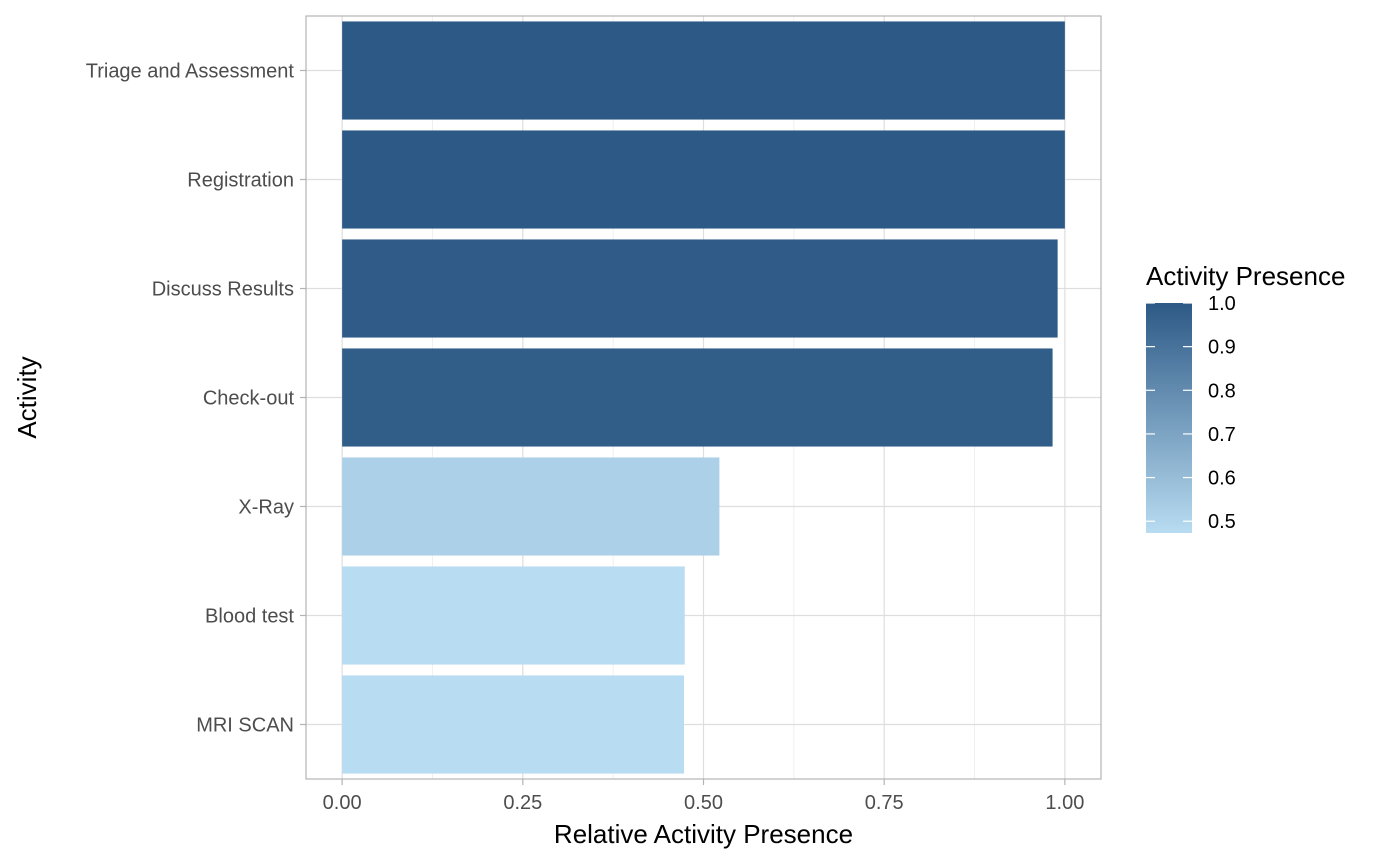 This screenshot has height=865, width=1400. Describe the element at coordinates (1222, 522) in the screenshot. I see `legend-tick-label: 0.5` at that location.